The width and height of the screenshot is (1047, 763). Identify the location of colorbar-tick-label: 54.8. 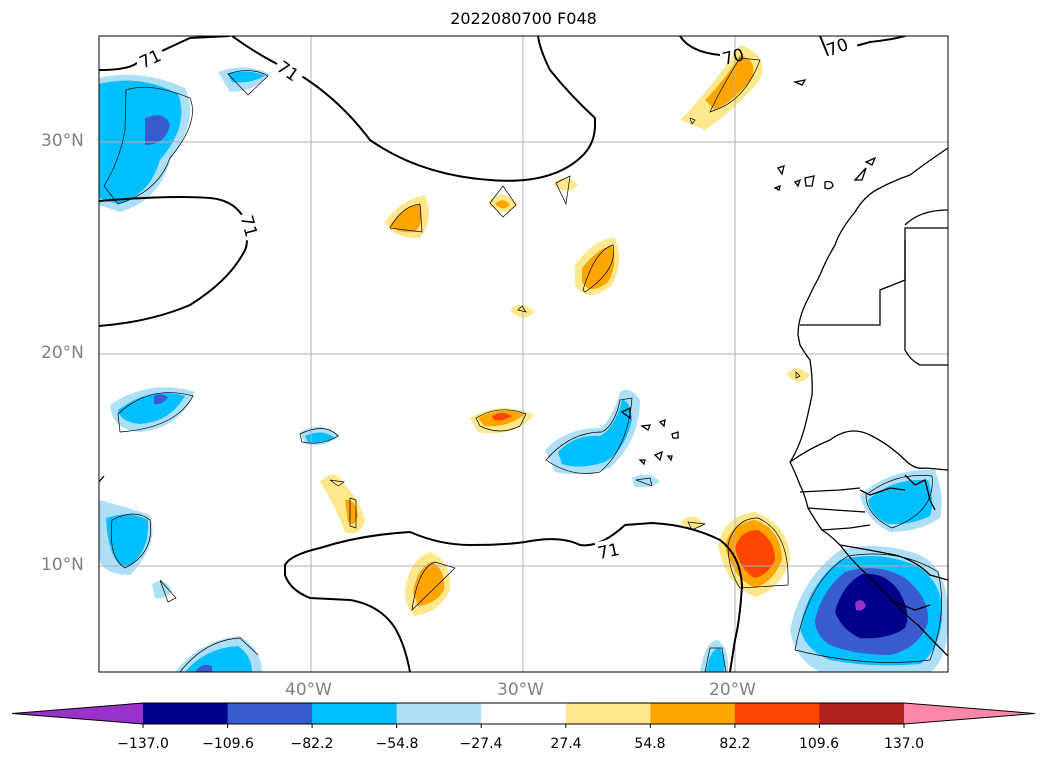
(650, 744).